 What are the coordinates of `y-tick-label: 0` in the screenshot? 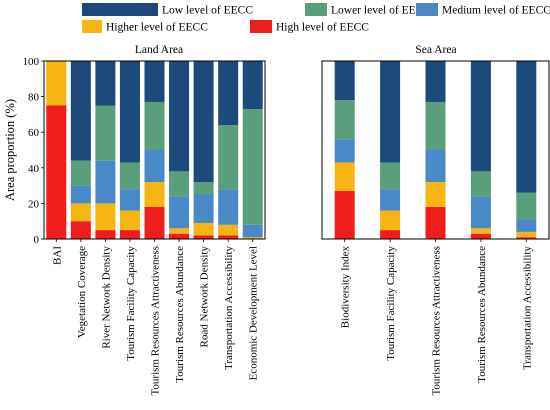 It's located at (37, 240).